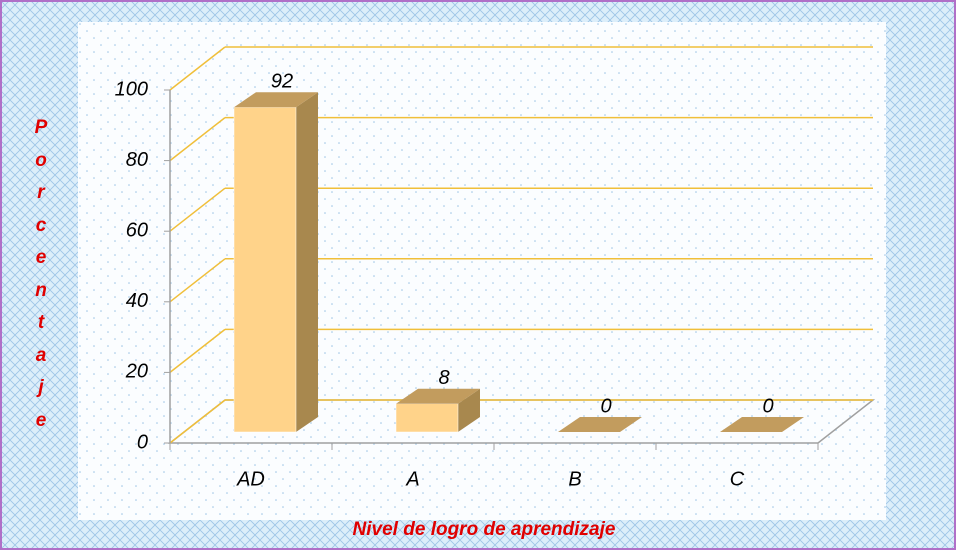 The width and height of the screenshot is (956, 550). I want to click on x-tick-label: C, so click(737, 479).